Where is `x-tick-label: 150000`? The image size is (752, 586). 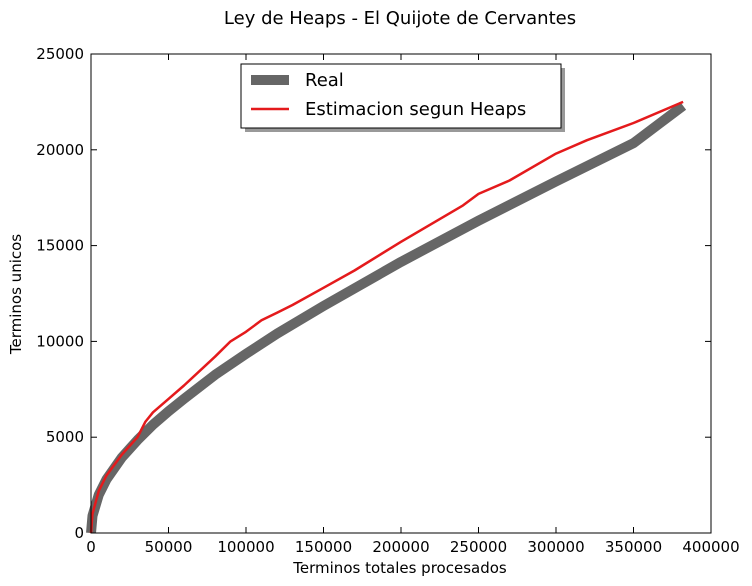
x-tick-label: 150000 is located at coordinates (323, 547).